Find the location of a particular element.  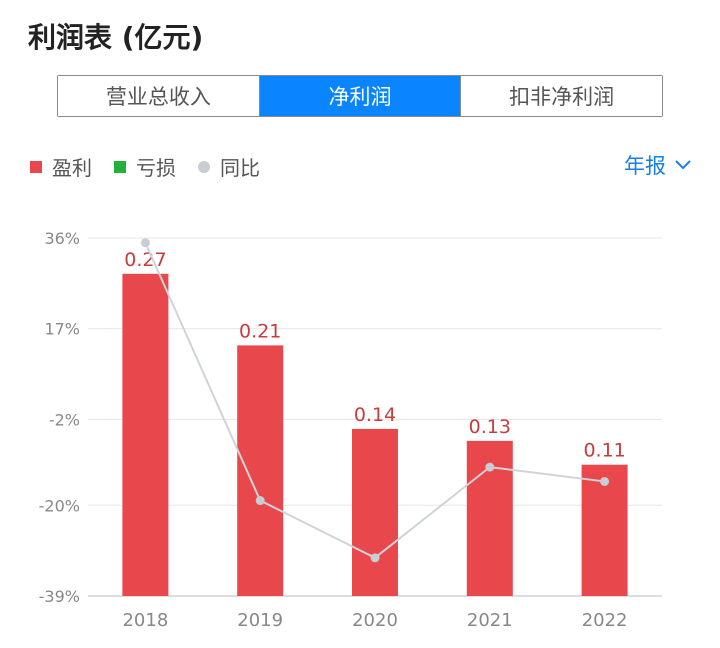

chart-legend: 盈利 亏损 同比 is located at coordinates (156, 166).